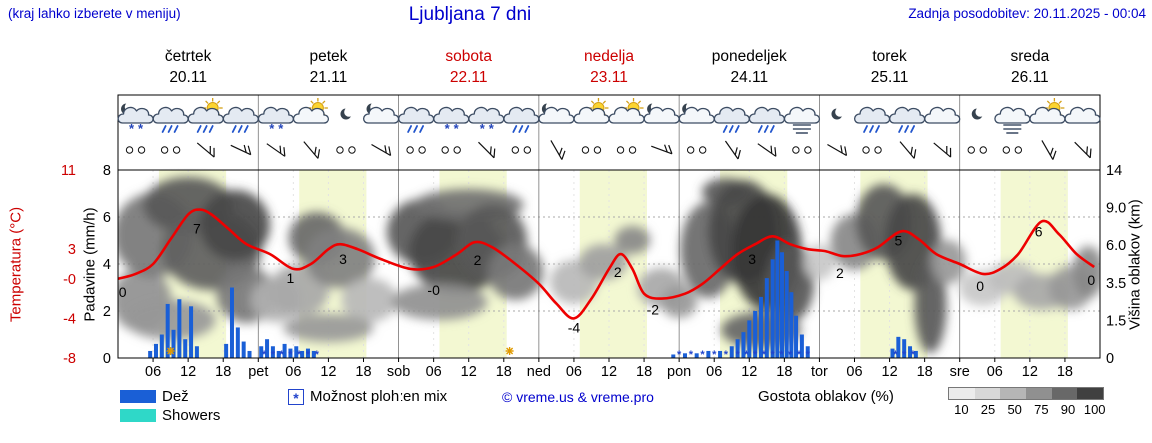 The image size is (1152, 443). What do you see at coordinates (69, 280) in the screenshot?
I see `temp-axis-tick: -0` at bounding box center [69, 280].